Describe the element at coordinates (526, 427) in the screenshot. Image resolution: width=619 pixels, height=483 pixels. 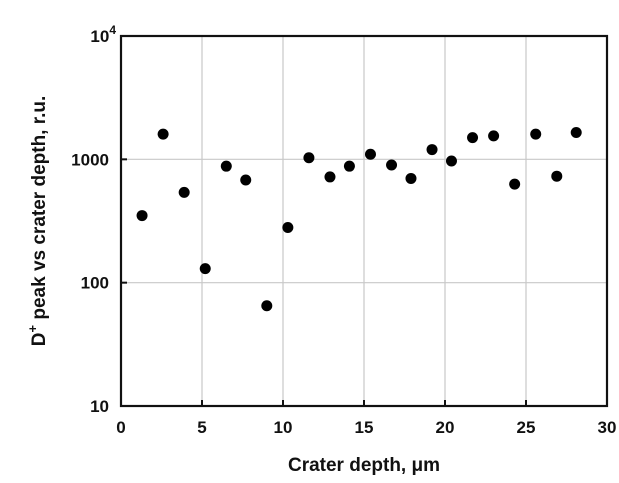
I see `x-tick-label: 25` at that location.